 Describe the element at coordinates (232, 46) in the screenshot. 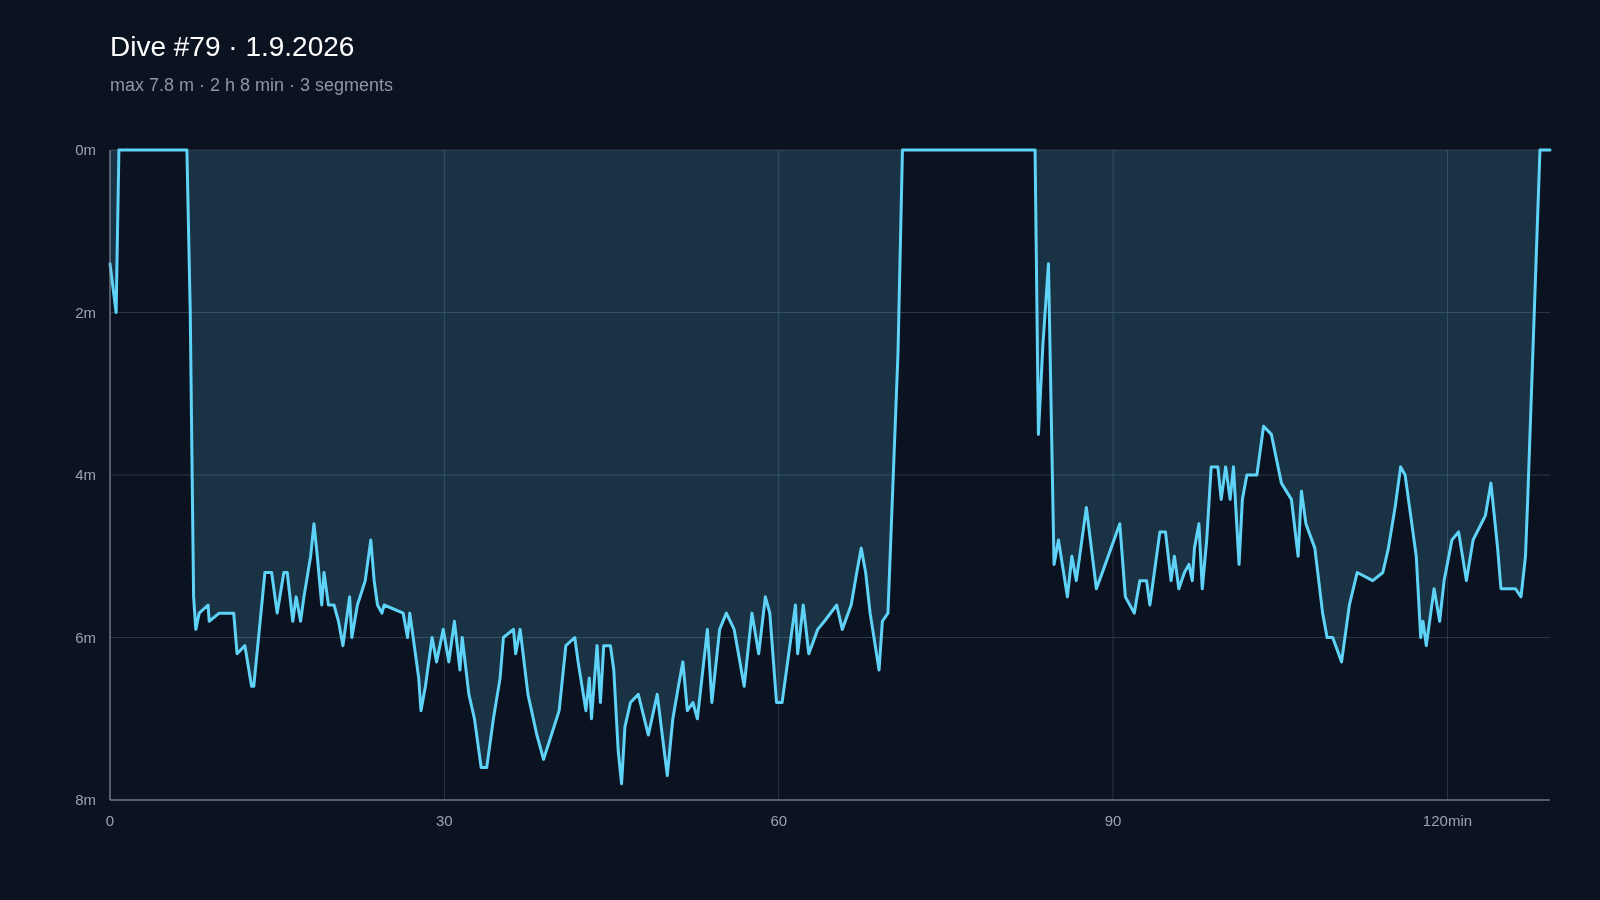

I see `chart-title: Dive #79 · 1.9.2026` at that location.